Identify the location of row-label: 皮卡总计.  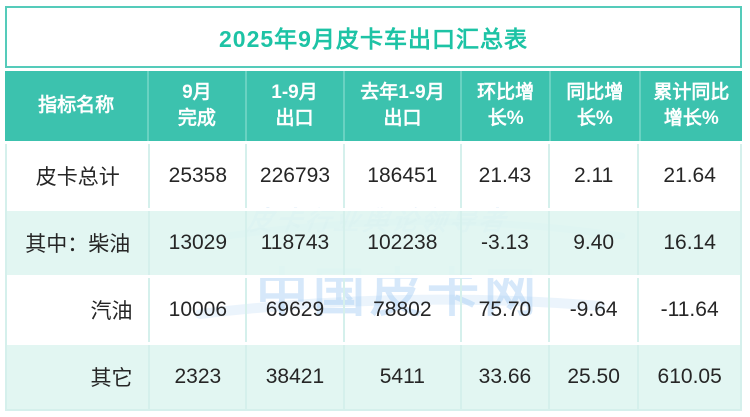
(77, 177).